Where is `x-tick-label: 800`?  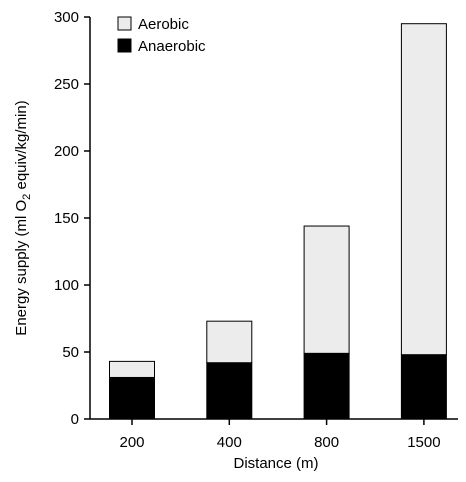
x-tick-label: 800 is located at coordinates (326, 442).